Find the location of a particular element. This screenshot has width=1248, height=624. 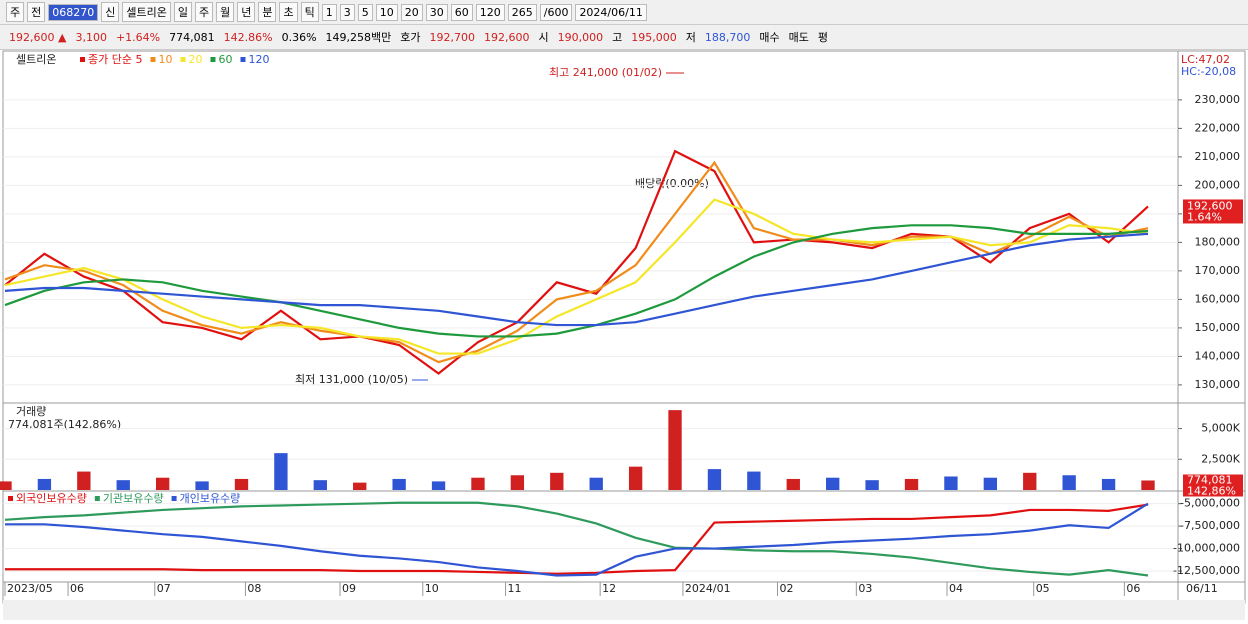

volume-title: 거래량 is located at coordinates (31, 411).